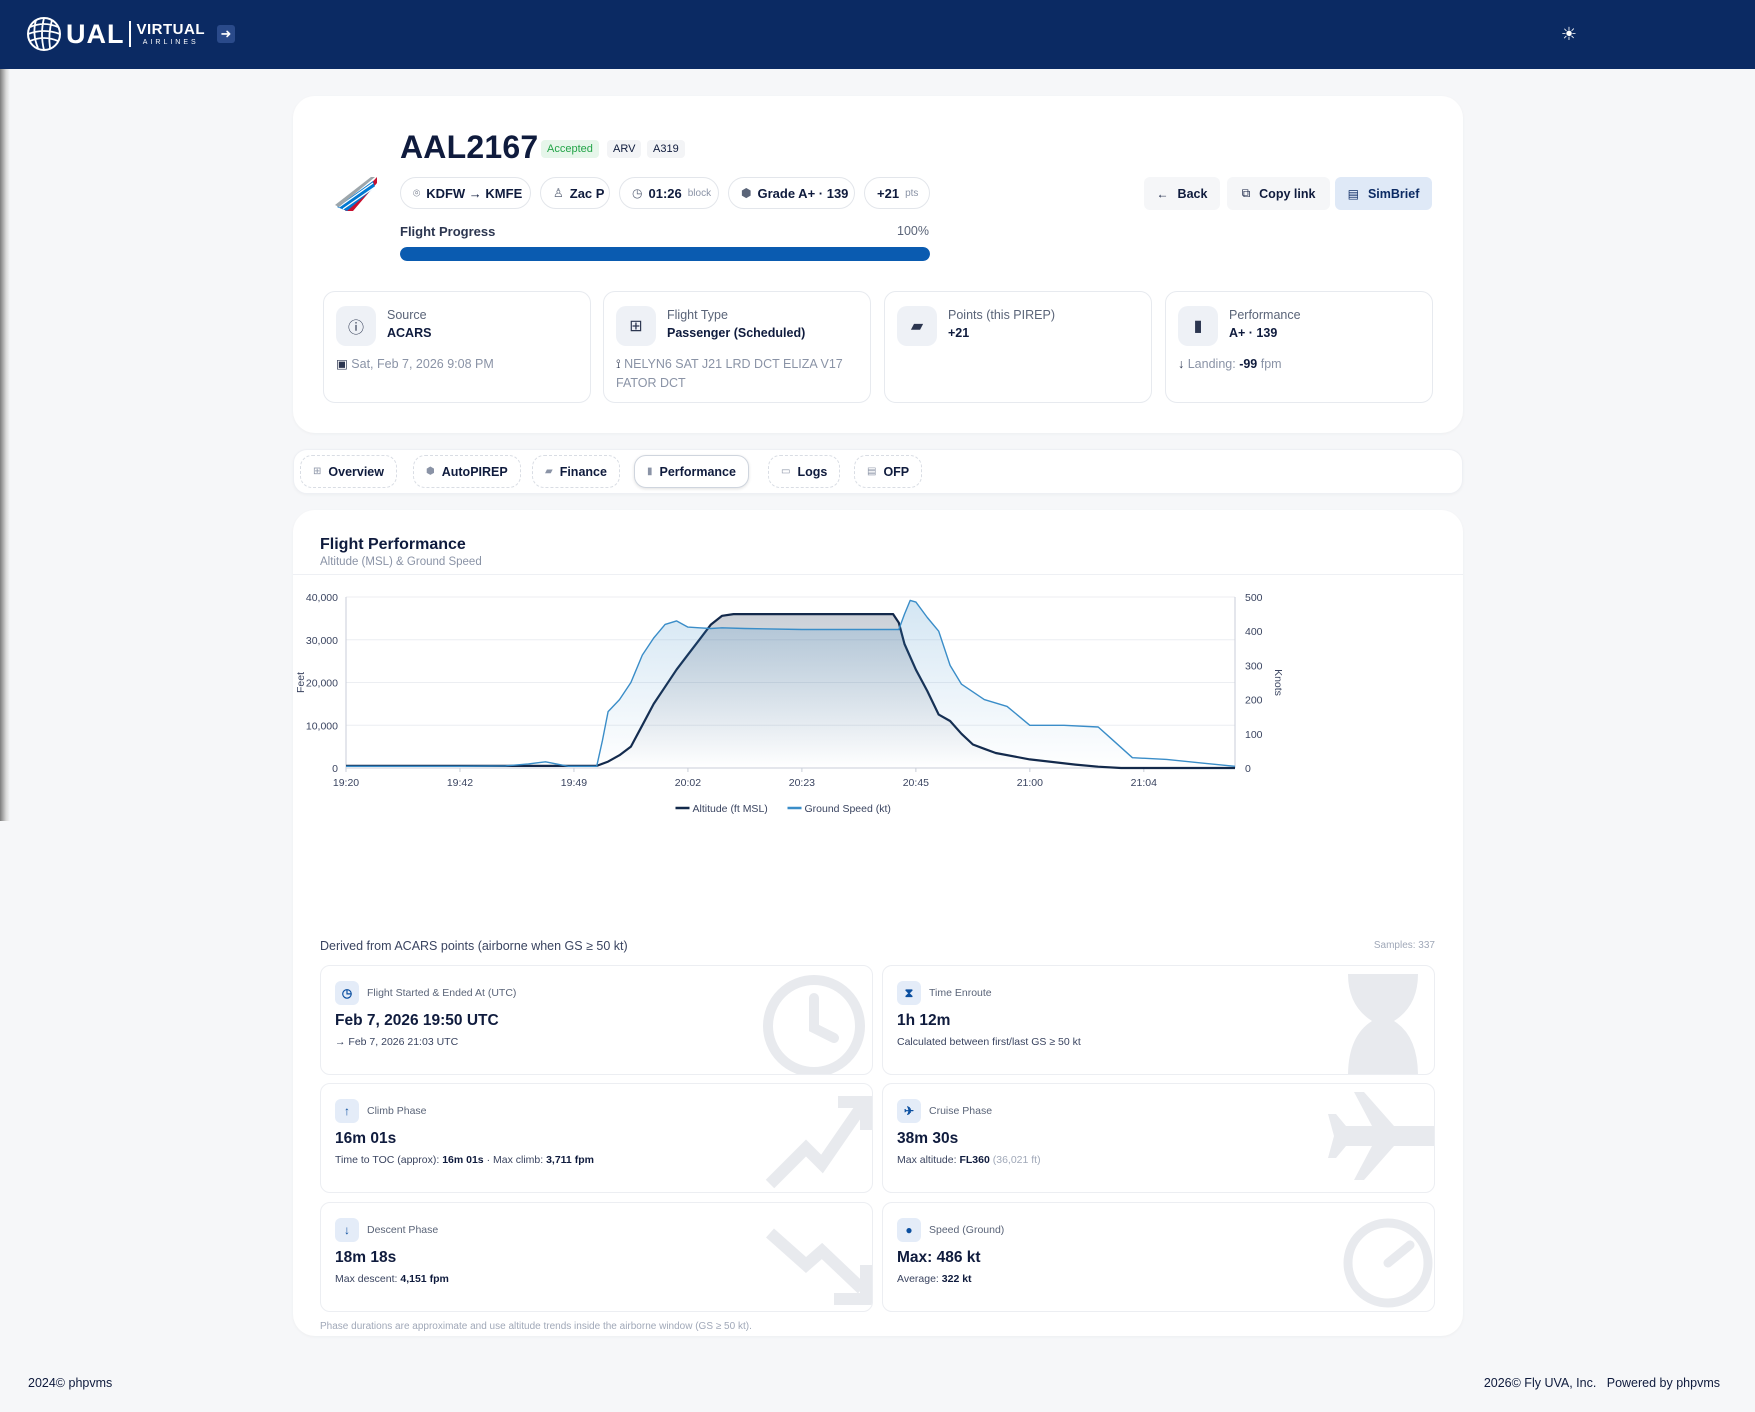 This screenshot has width=1755, height=1412. Describe the element at coordinates (924, 1020) in the screenshot. I see `stat-value: 1h 12m` at that location.